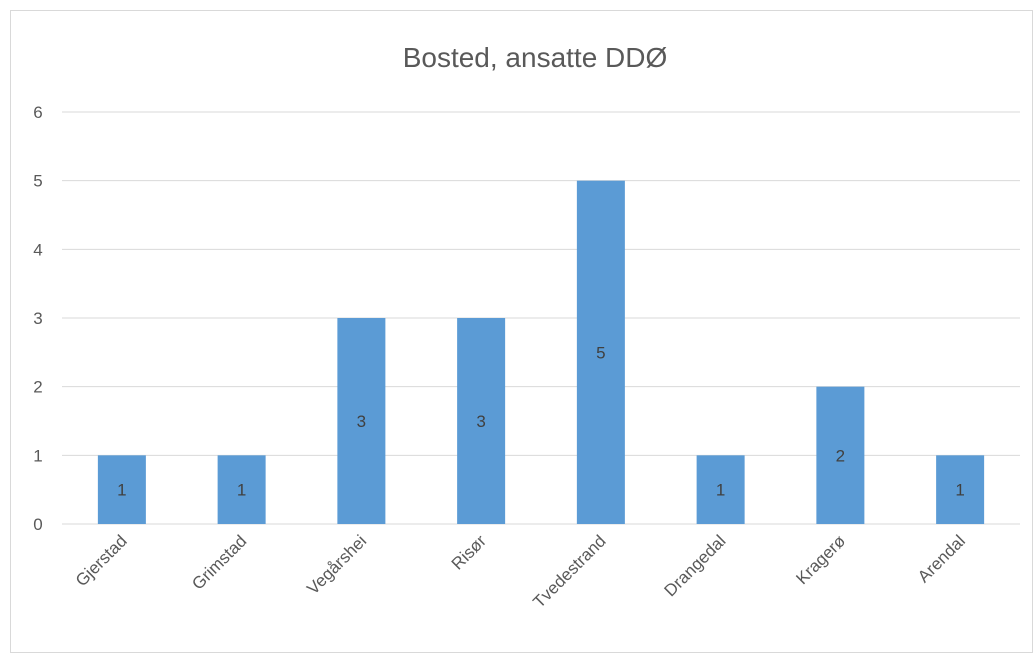 This screenshot has width=1035, height=655. What do you see at coordinates (37, 524) in the screenshot?
I see `y-tick-label: 0` at bounding box center [37, 524].